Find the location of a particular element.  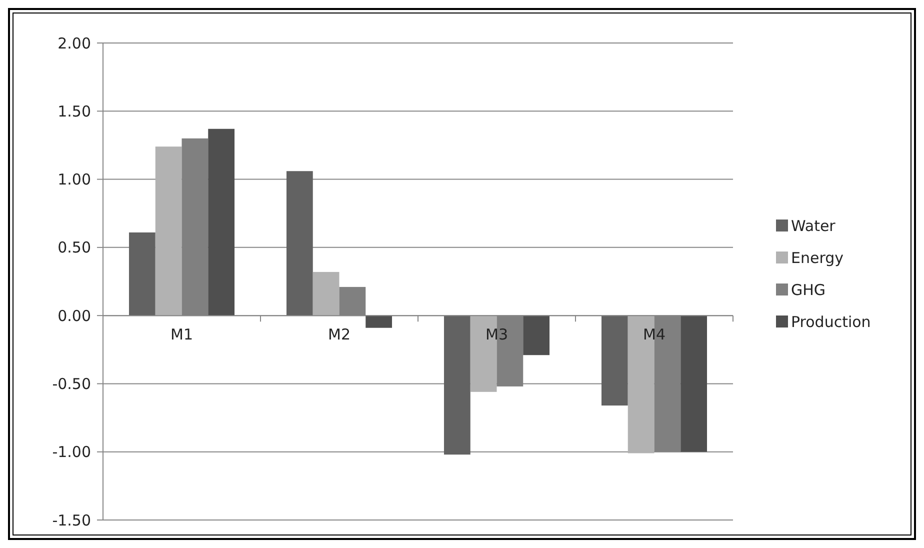

x-tick-label: M1 is located at coordinates (181, 335).